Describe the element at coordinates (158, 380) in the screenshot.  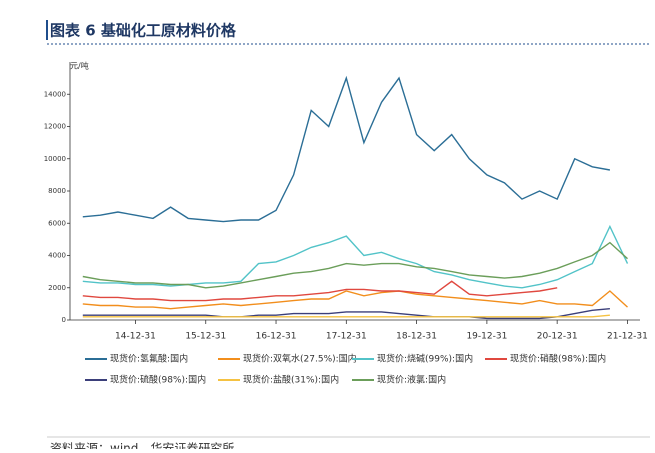
I see `legend-label: 现货价:硫酸(98%):国内` at that location.